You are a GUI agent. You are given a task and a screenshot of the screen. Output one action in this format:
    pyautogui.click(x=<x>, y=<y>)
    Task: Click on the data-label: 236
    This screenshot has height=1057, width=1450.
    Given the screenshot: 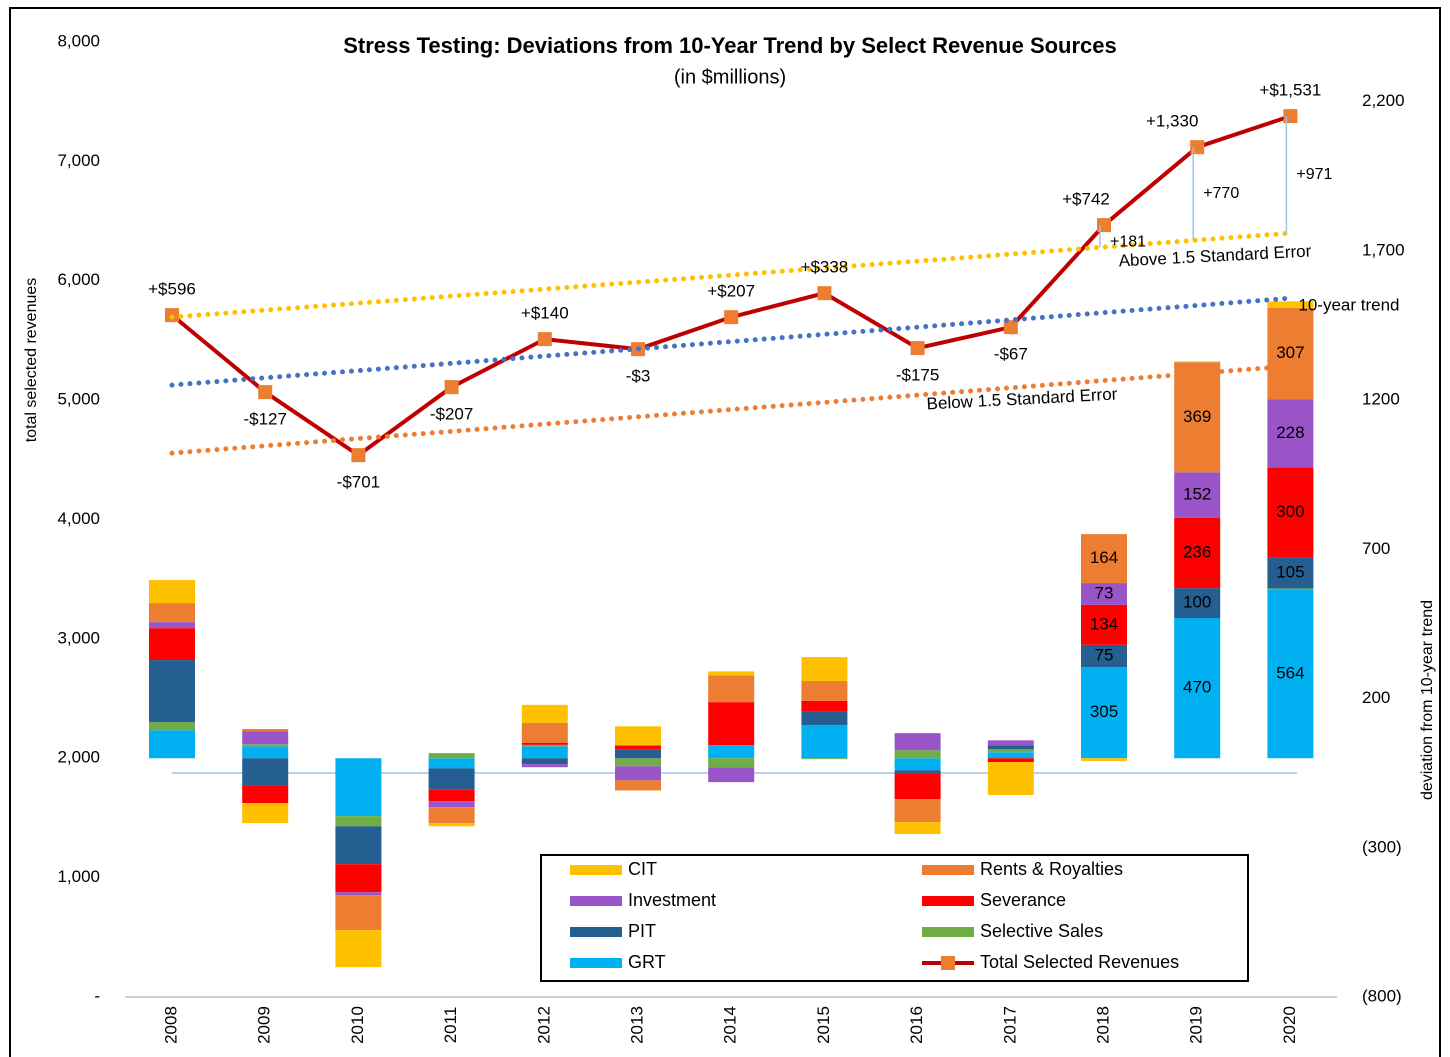 What is the action you would take?
    pyautogui.click(x=1197, y=551)
    